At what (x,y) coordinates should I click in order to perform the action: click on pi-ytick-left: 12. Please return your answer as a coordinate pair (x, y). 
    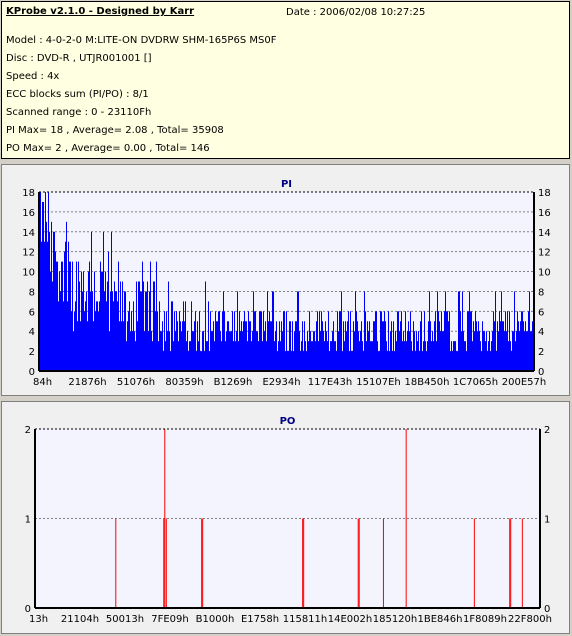
    Looking at the image, I should click on (28, 253).